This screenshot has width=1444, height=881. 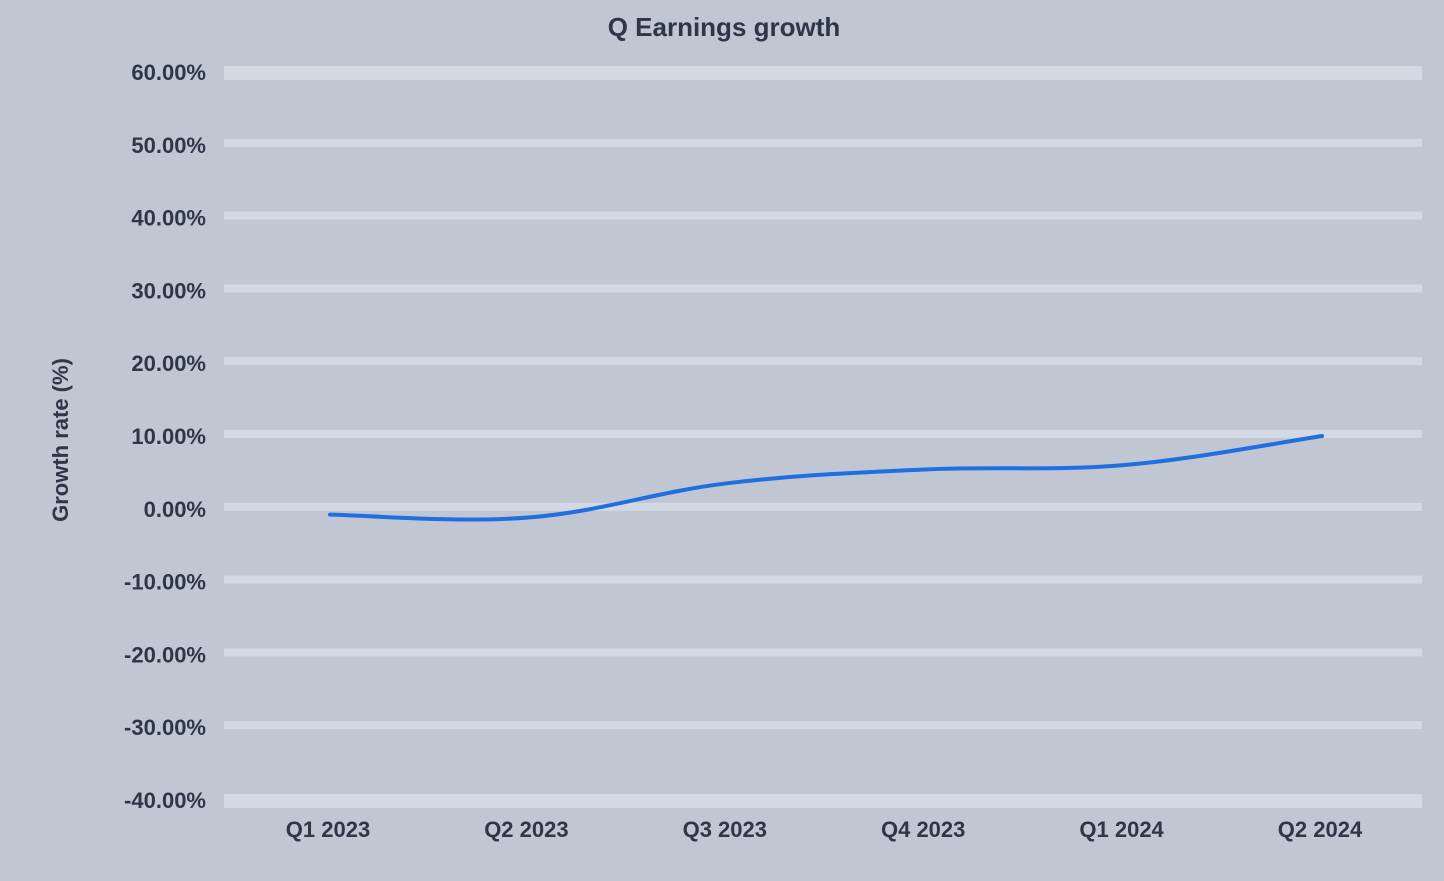 I want to click on y-tick-label: 20.00%, so click(x=168, y=363).